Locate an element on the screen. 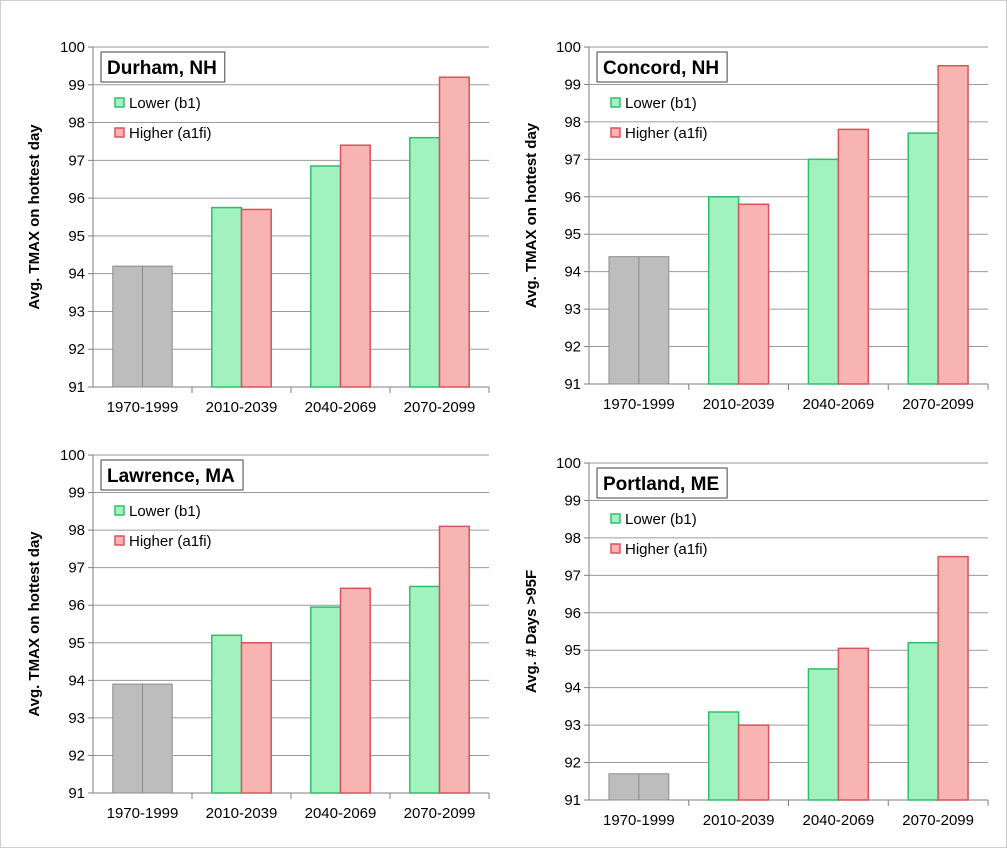 The image size is (1007, 852). chart-title: Portland, ME is located at coordinates (661, 484).